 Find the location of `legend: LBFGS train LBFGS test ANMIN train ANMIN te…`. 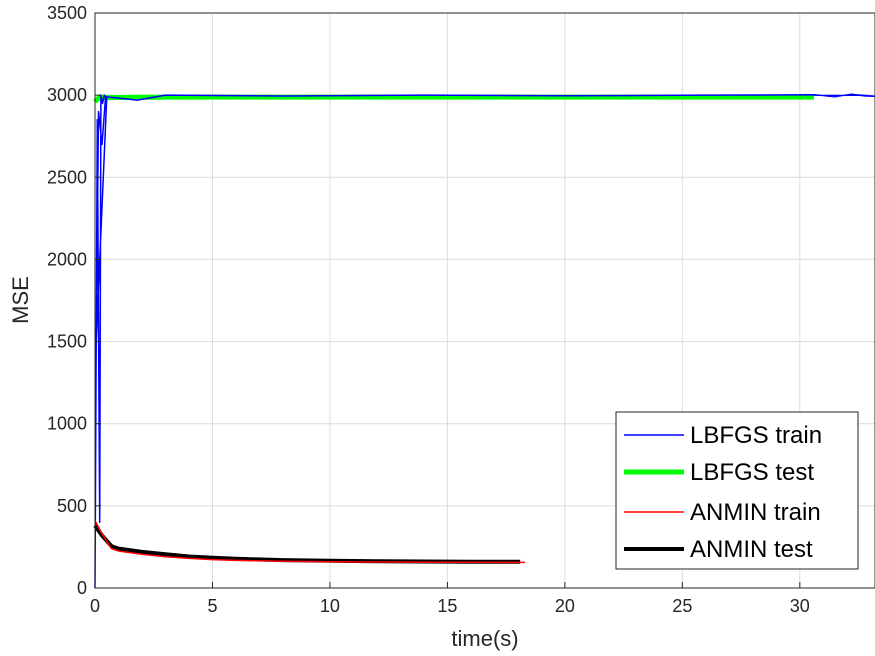

legend: LBFGS train LBFGS test ANMIN train ANMIN te… is located at coordinates (737, 490).